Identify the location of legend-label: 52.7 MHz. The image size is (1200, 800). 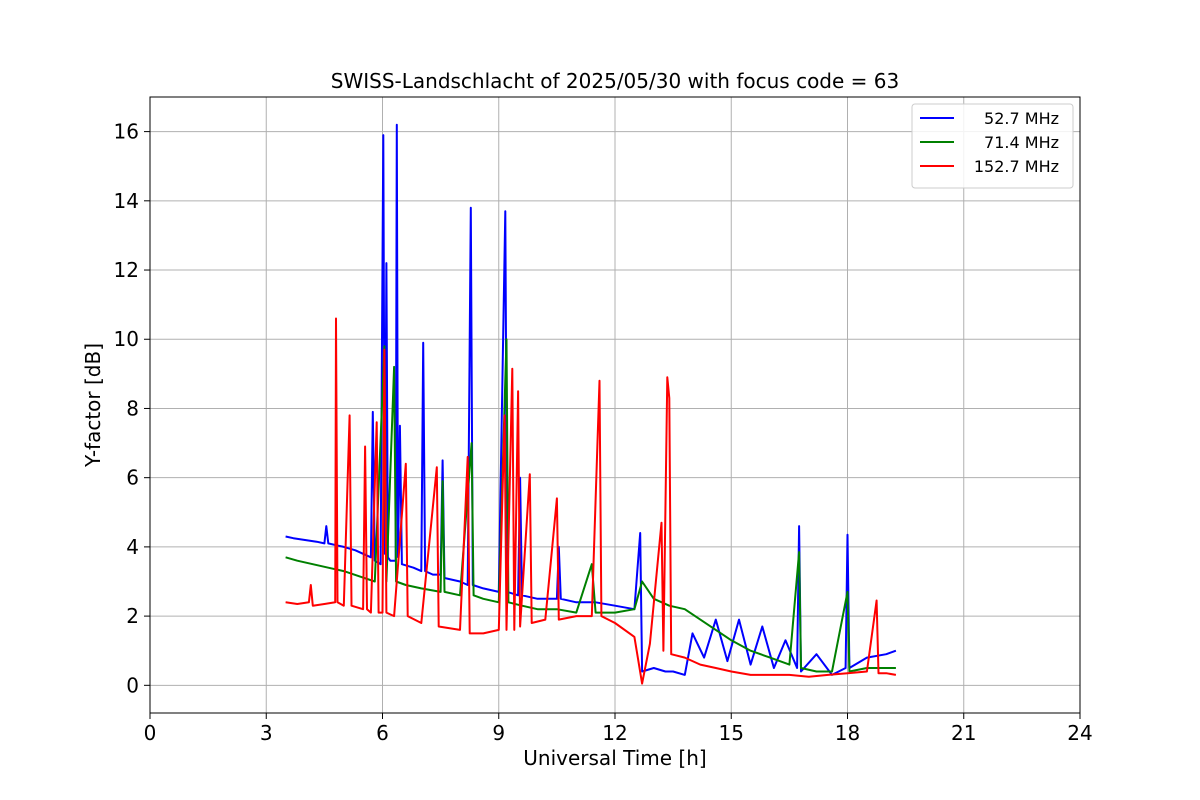
(1021, 118).